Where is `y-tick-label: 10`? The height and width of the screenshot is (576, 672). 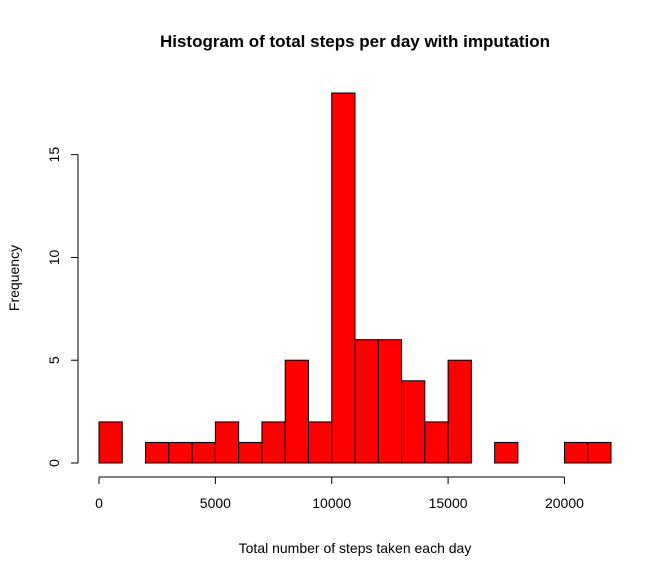 y-tick-label: 10 is located at coordinates (54, 257).